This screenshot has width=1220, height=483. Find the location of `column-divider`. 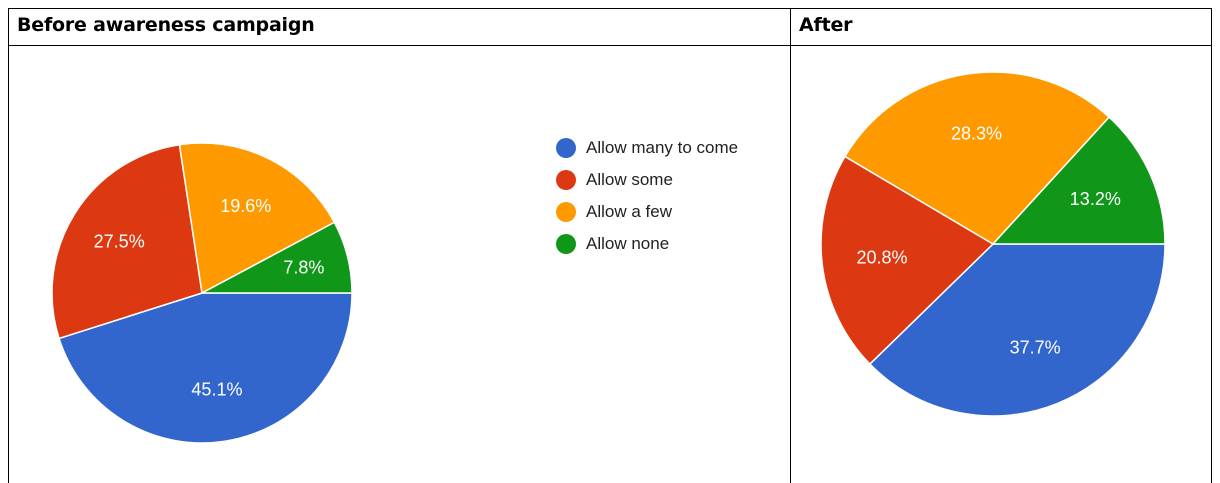

column-divider is located at coordinates (790, 245).